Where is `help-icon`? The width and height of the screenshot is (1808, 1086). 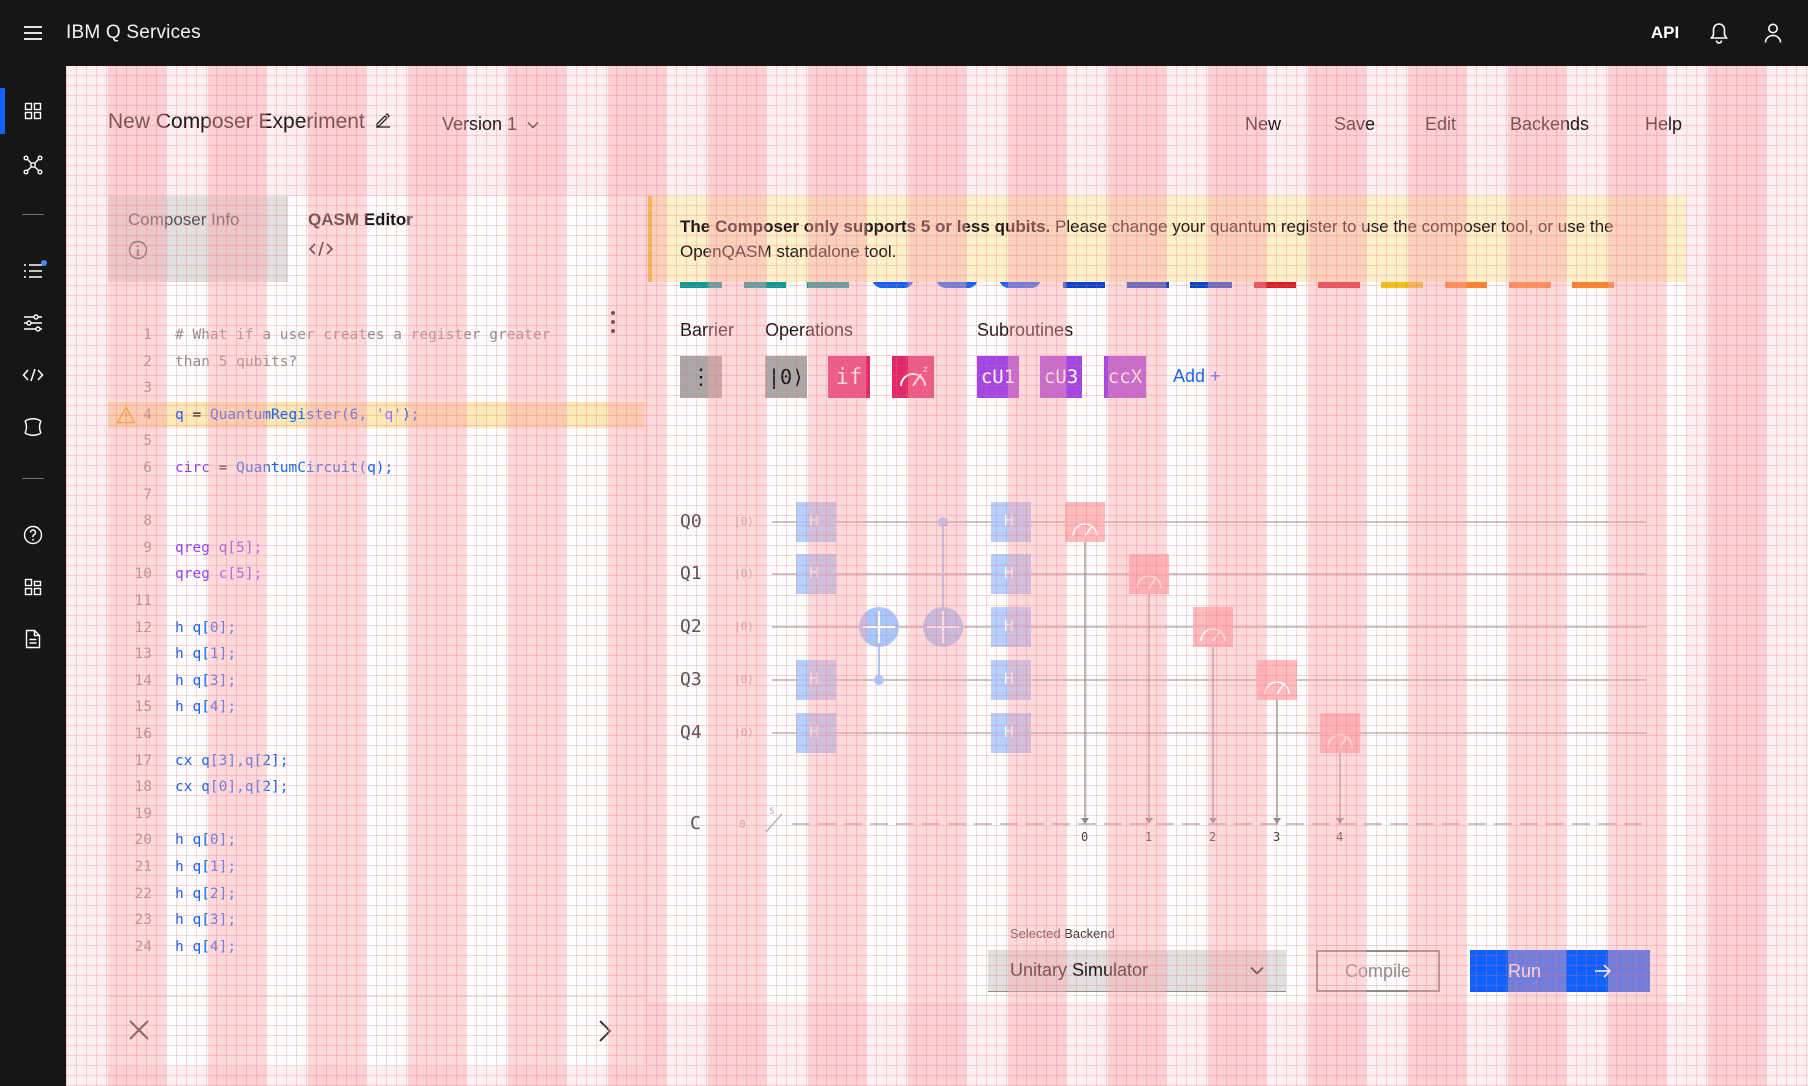 help-icon is located at coordinates (33, 535).